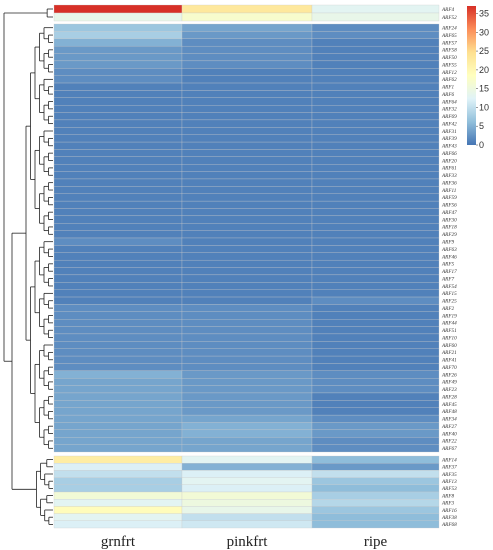 The width and height of the screenshot is (493, 550). What do you see at coordinates (449, 382) in the screenshot?
I see `row-label: ARF49` at bounding box center [449, 382].